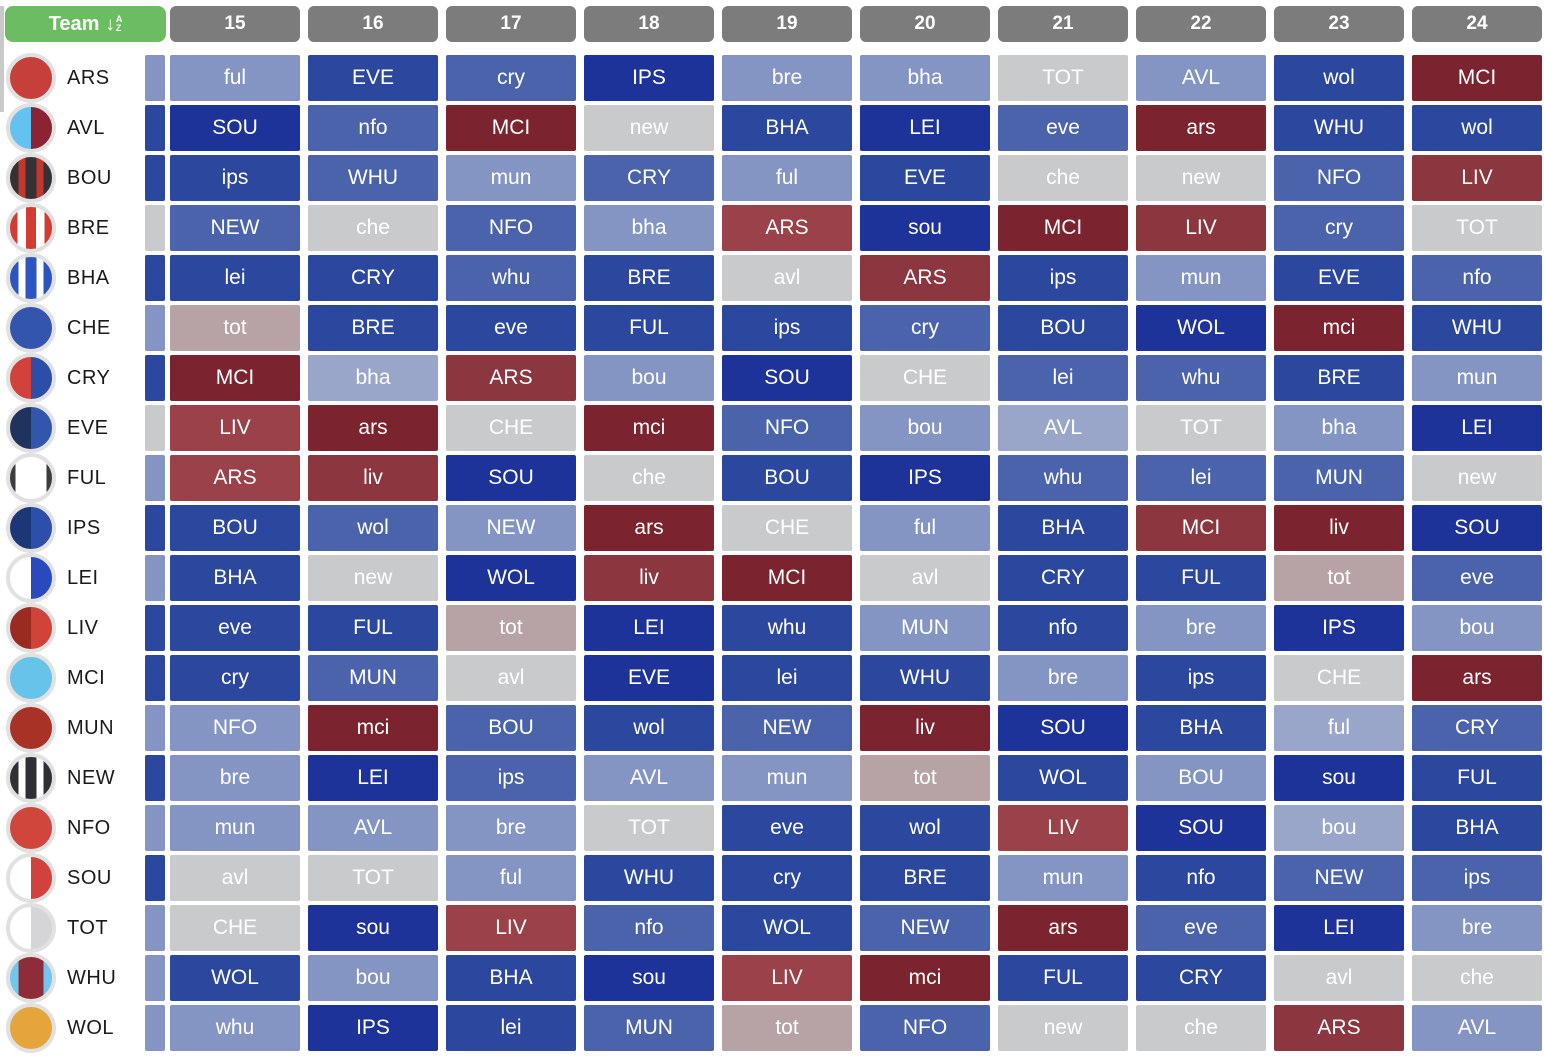 This screenshot has width=1544, height=1062. Describe the element at coordinates (1201, 778) in the screenshot. I see `fixture-cell-new-gw22: BOU` at that location.